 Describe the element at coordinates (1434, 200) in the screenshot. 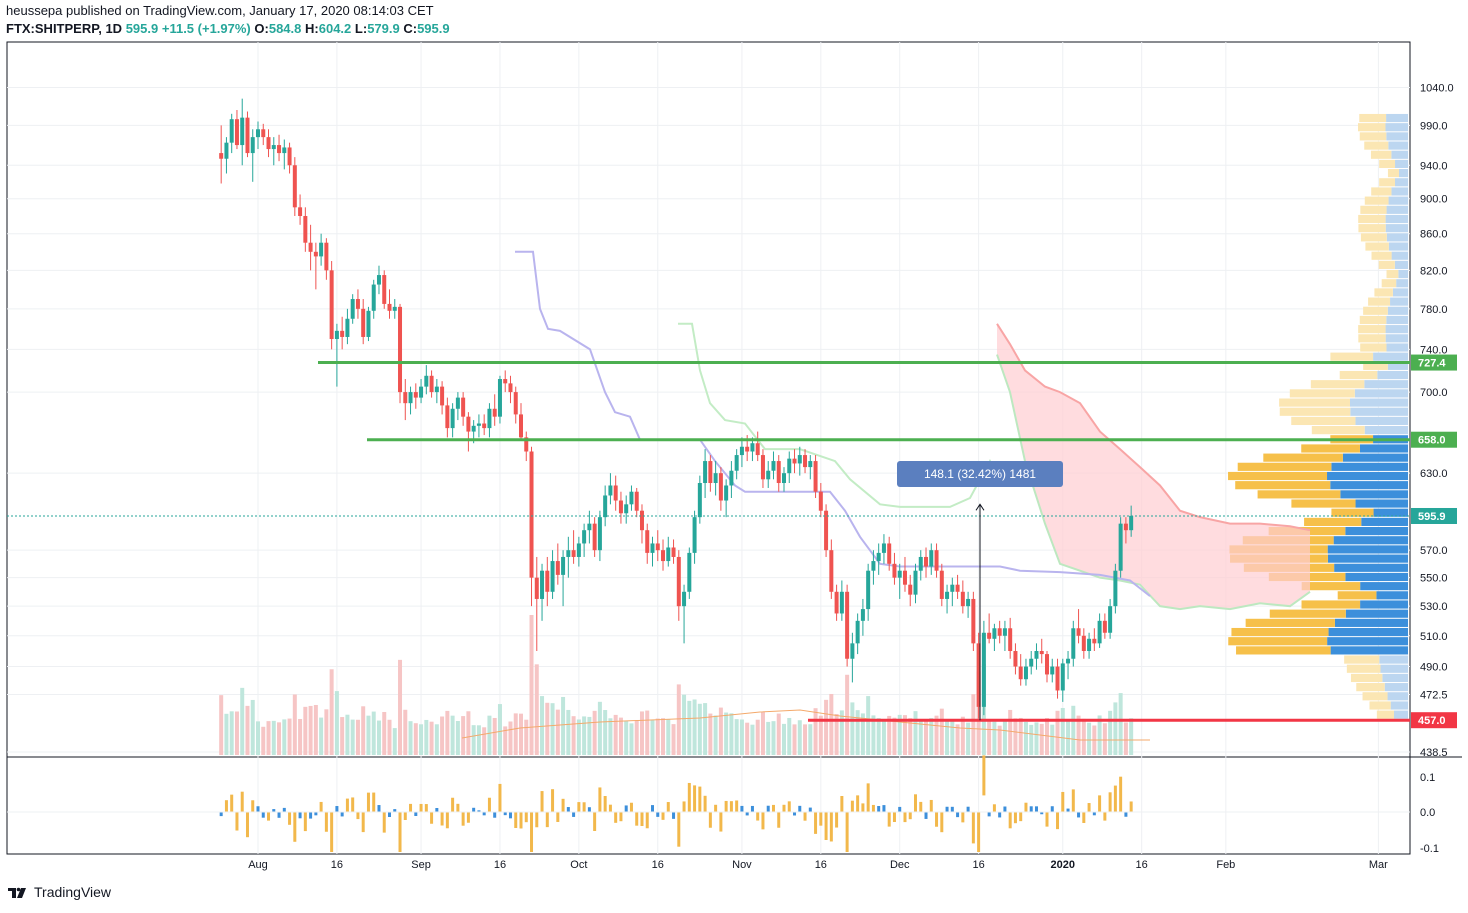

I see `price-tick-label: 900.0` at that location.